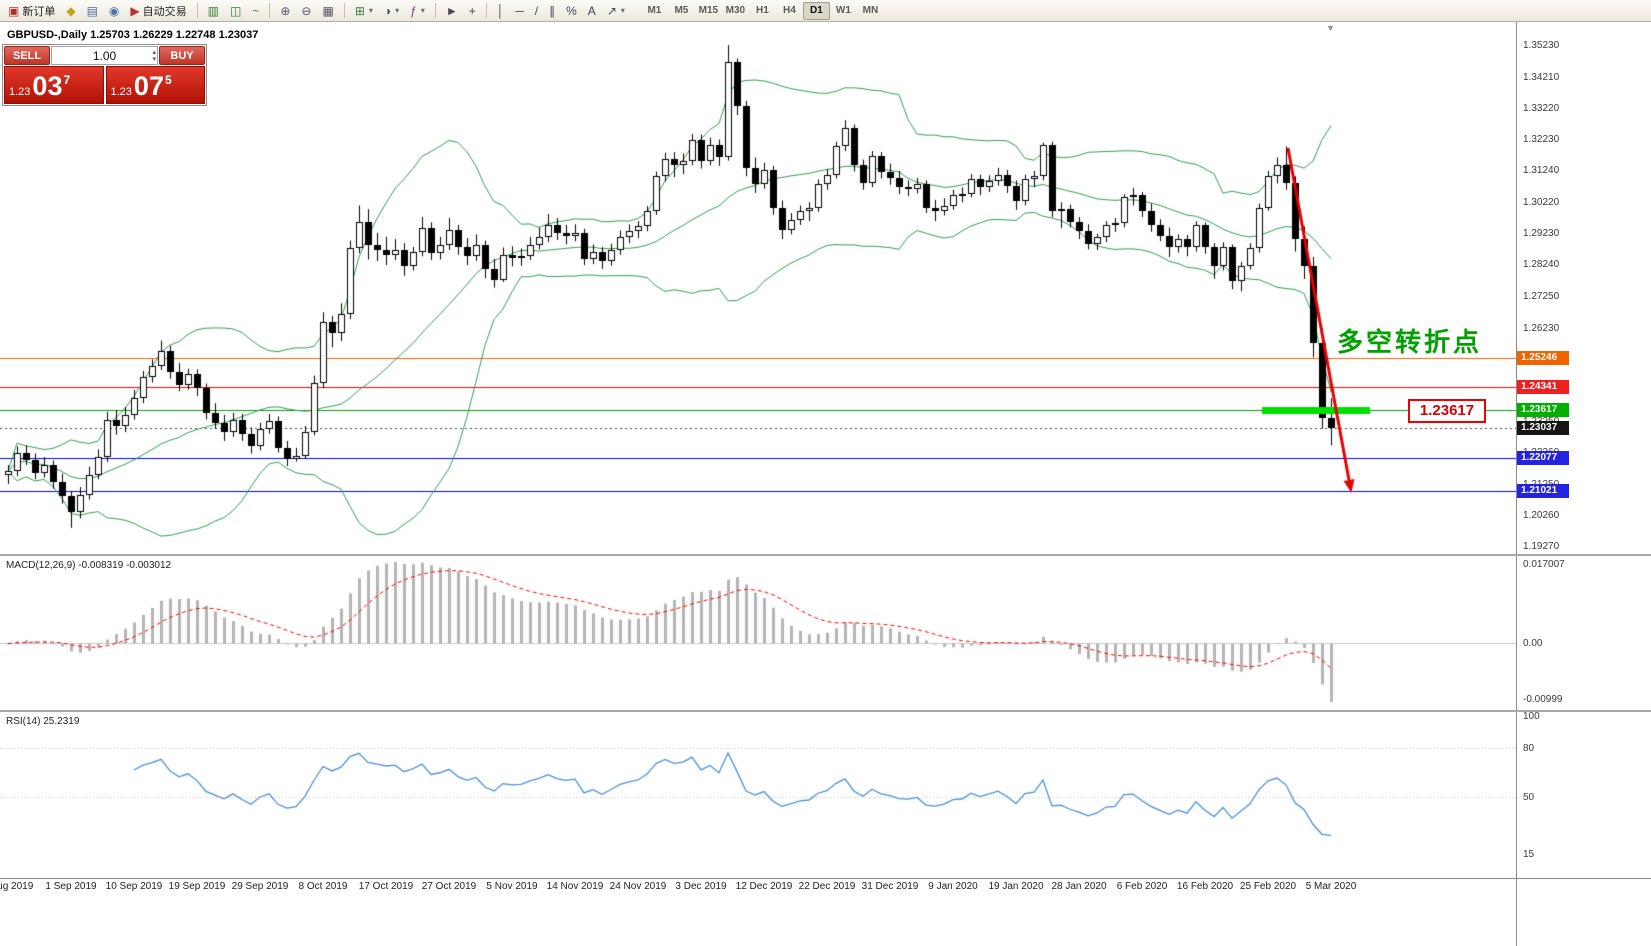  Describe the element at coordinates (592, 10) in the screenshot. I see `text-label-button: A` at that location.